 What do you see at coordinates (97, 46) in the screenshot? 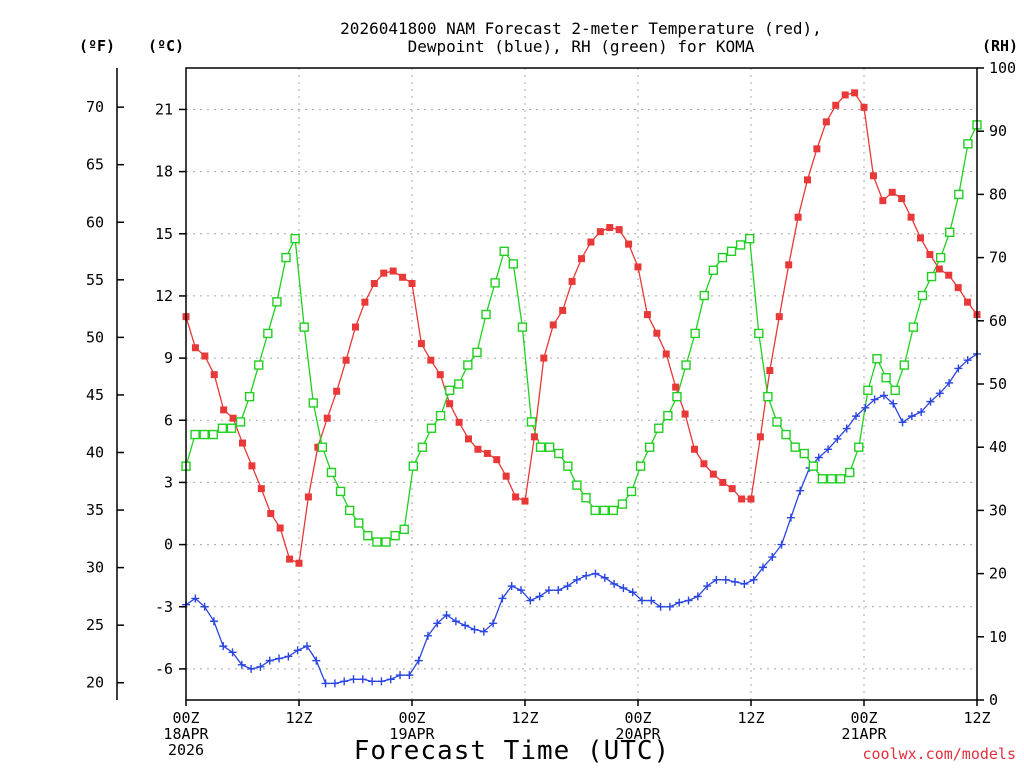
I see `fahrenheit-unit-label: (ºF)` at bounding box center [97, 46].